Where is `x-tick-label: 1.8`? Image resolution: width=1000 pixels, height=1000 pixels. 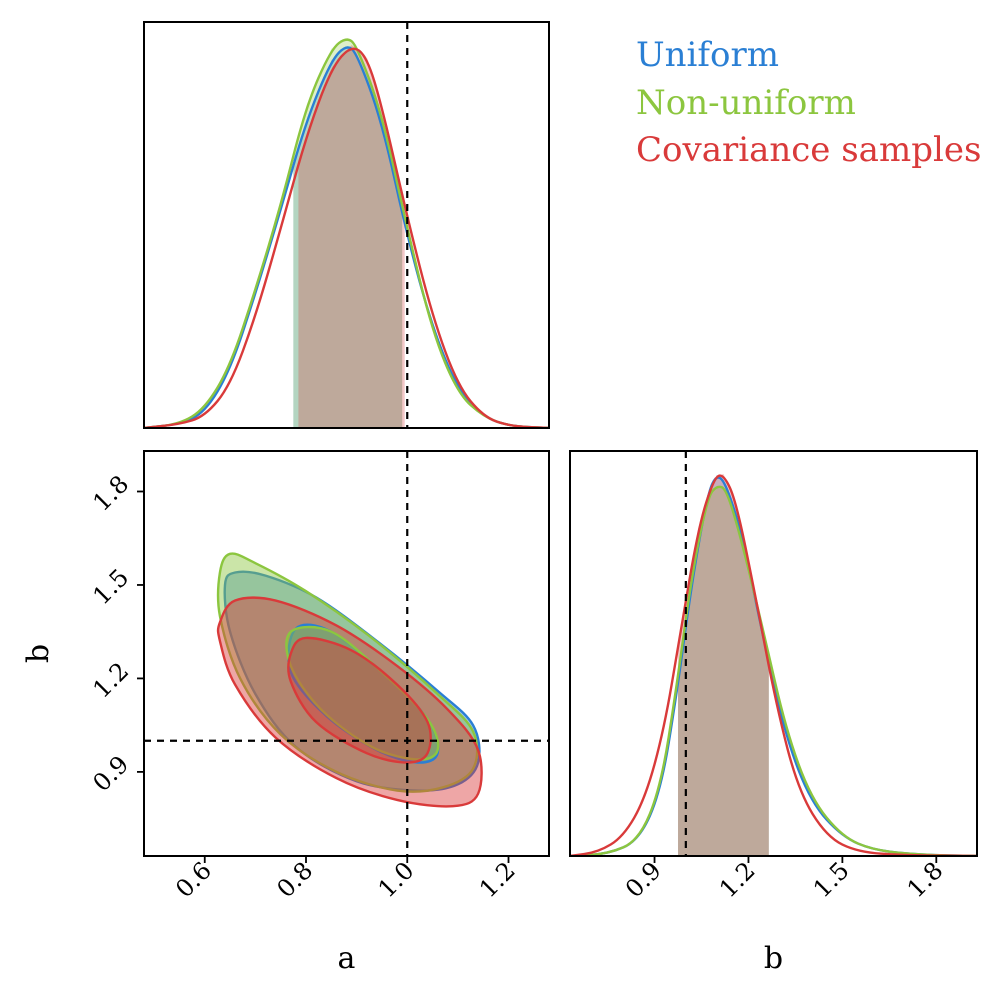 x-tick-label: 1.8 is located at coordinates (925, 879).